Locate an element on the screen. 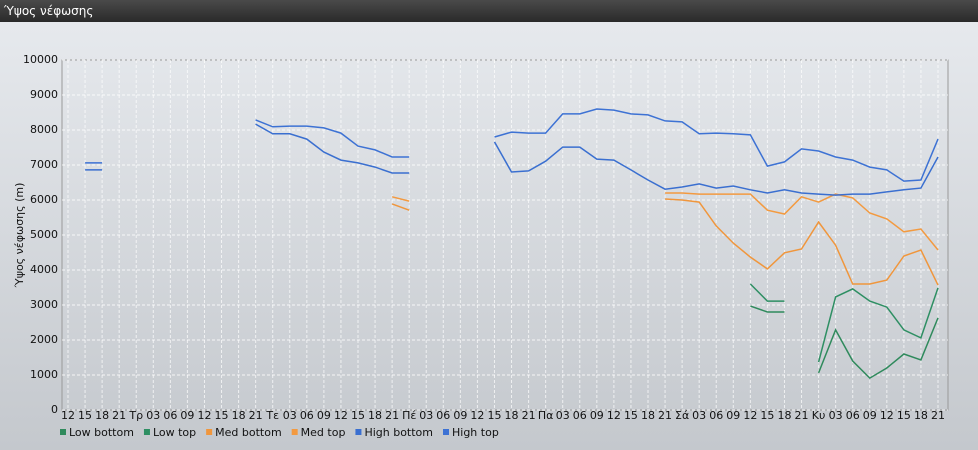 This screenshot has width=978, height=450. legend-label: Med top is located at coordinates (323, 432).